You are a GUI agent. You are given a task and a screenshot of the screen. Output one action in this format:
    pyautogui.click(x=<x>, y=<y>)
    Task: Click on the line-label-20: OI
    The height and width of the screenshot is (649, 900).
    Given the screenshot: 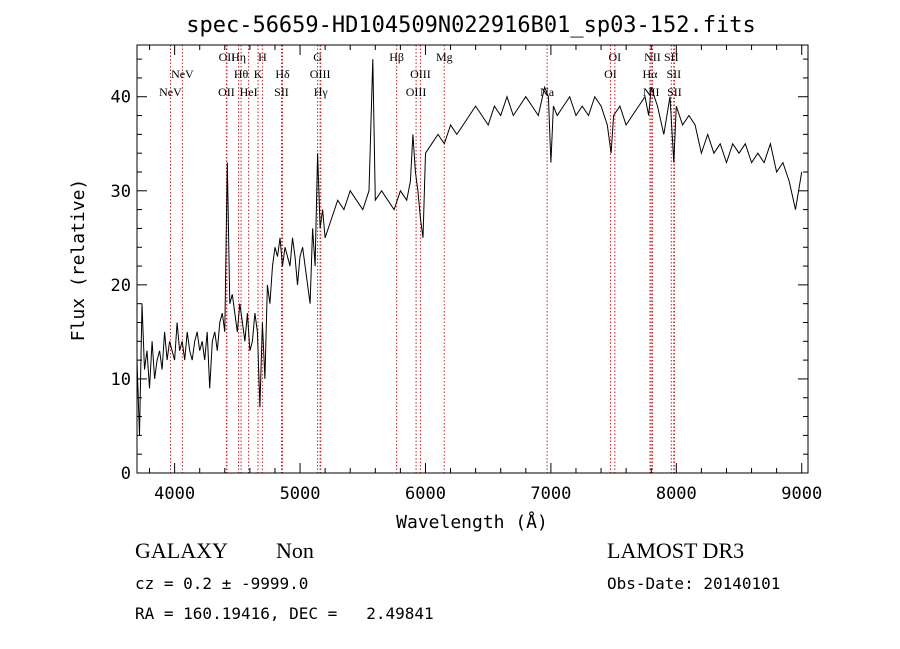 What is the action you would take?
    pyautogui.click(x=610, y=74)
    